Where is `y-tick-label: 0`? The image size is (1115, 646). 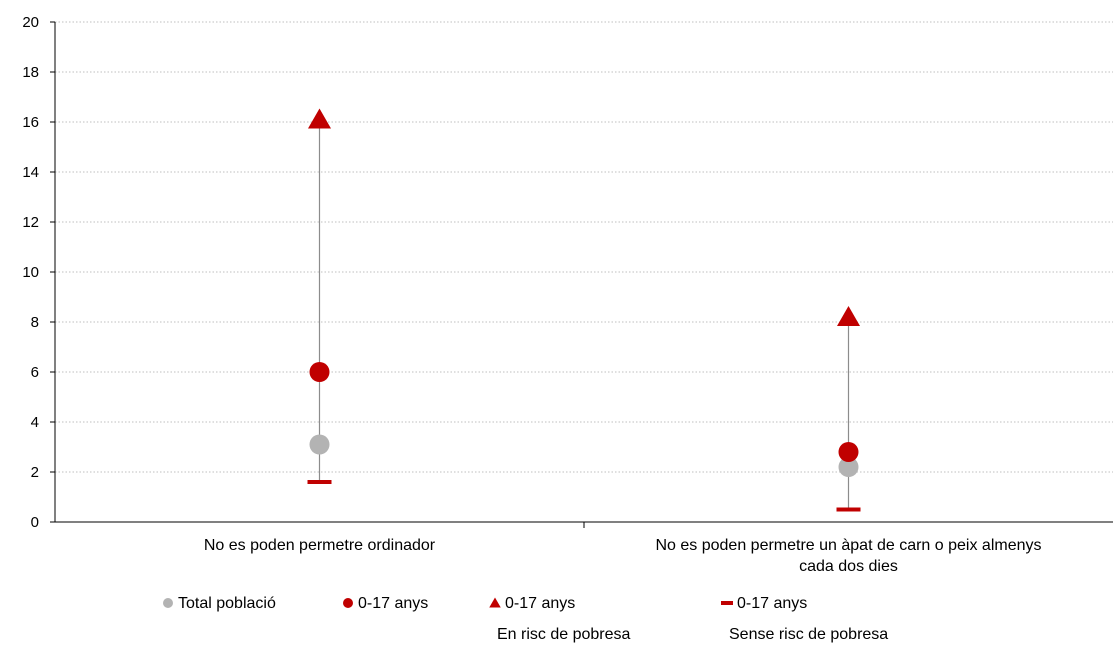 y-tick-label: 0 is located at coordinates (35, 522).